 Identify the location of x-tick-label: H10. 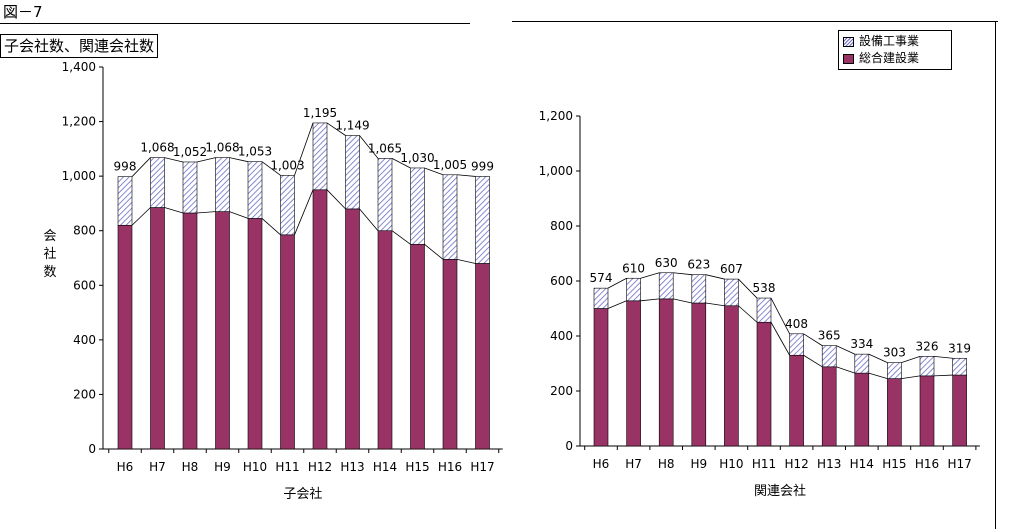
(731, 464).